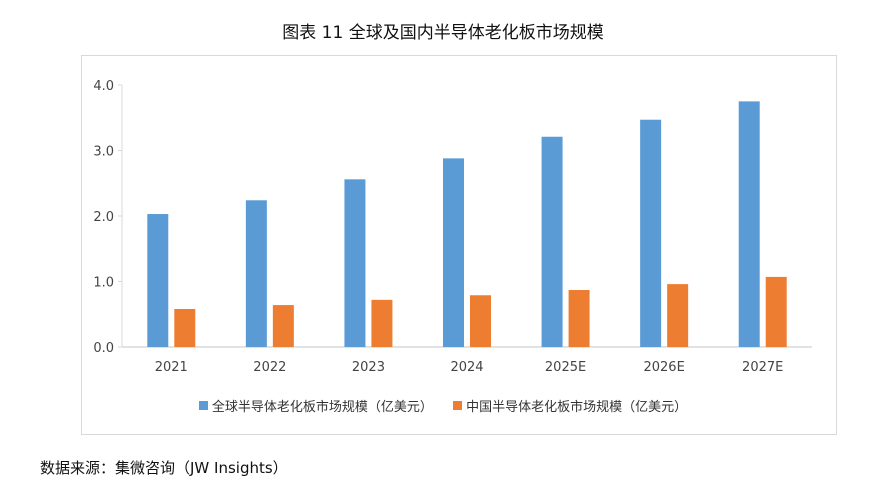  Describe the element at coordinates (577, 407) in the screenshot. I see `legend-label: 中国半导体老化板市场规模（亿美元）` at that location.